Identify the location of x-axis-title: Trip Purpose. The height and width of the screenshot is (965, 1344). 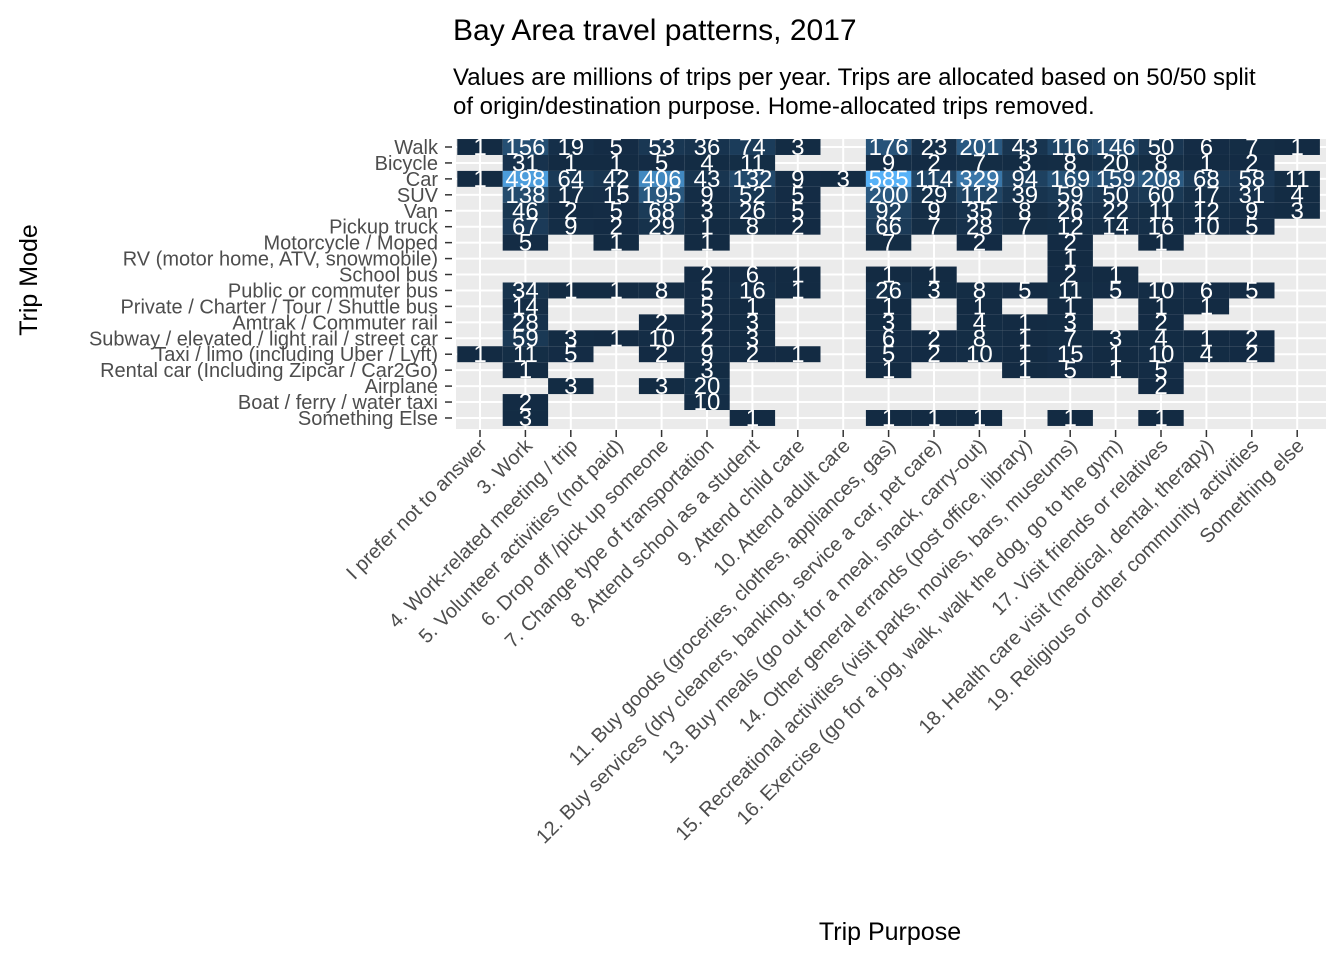
(890, 932).